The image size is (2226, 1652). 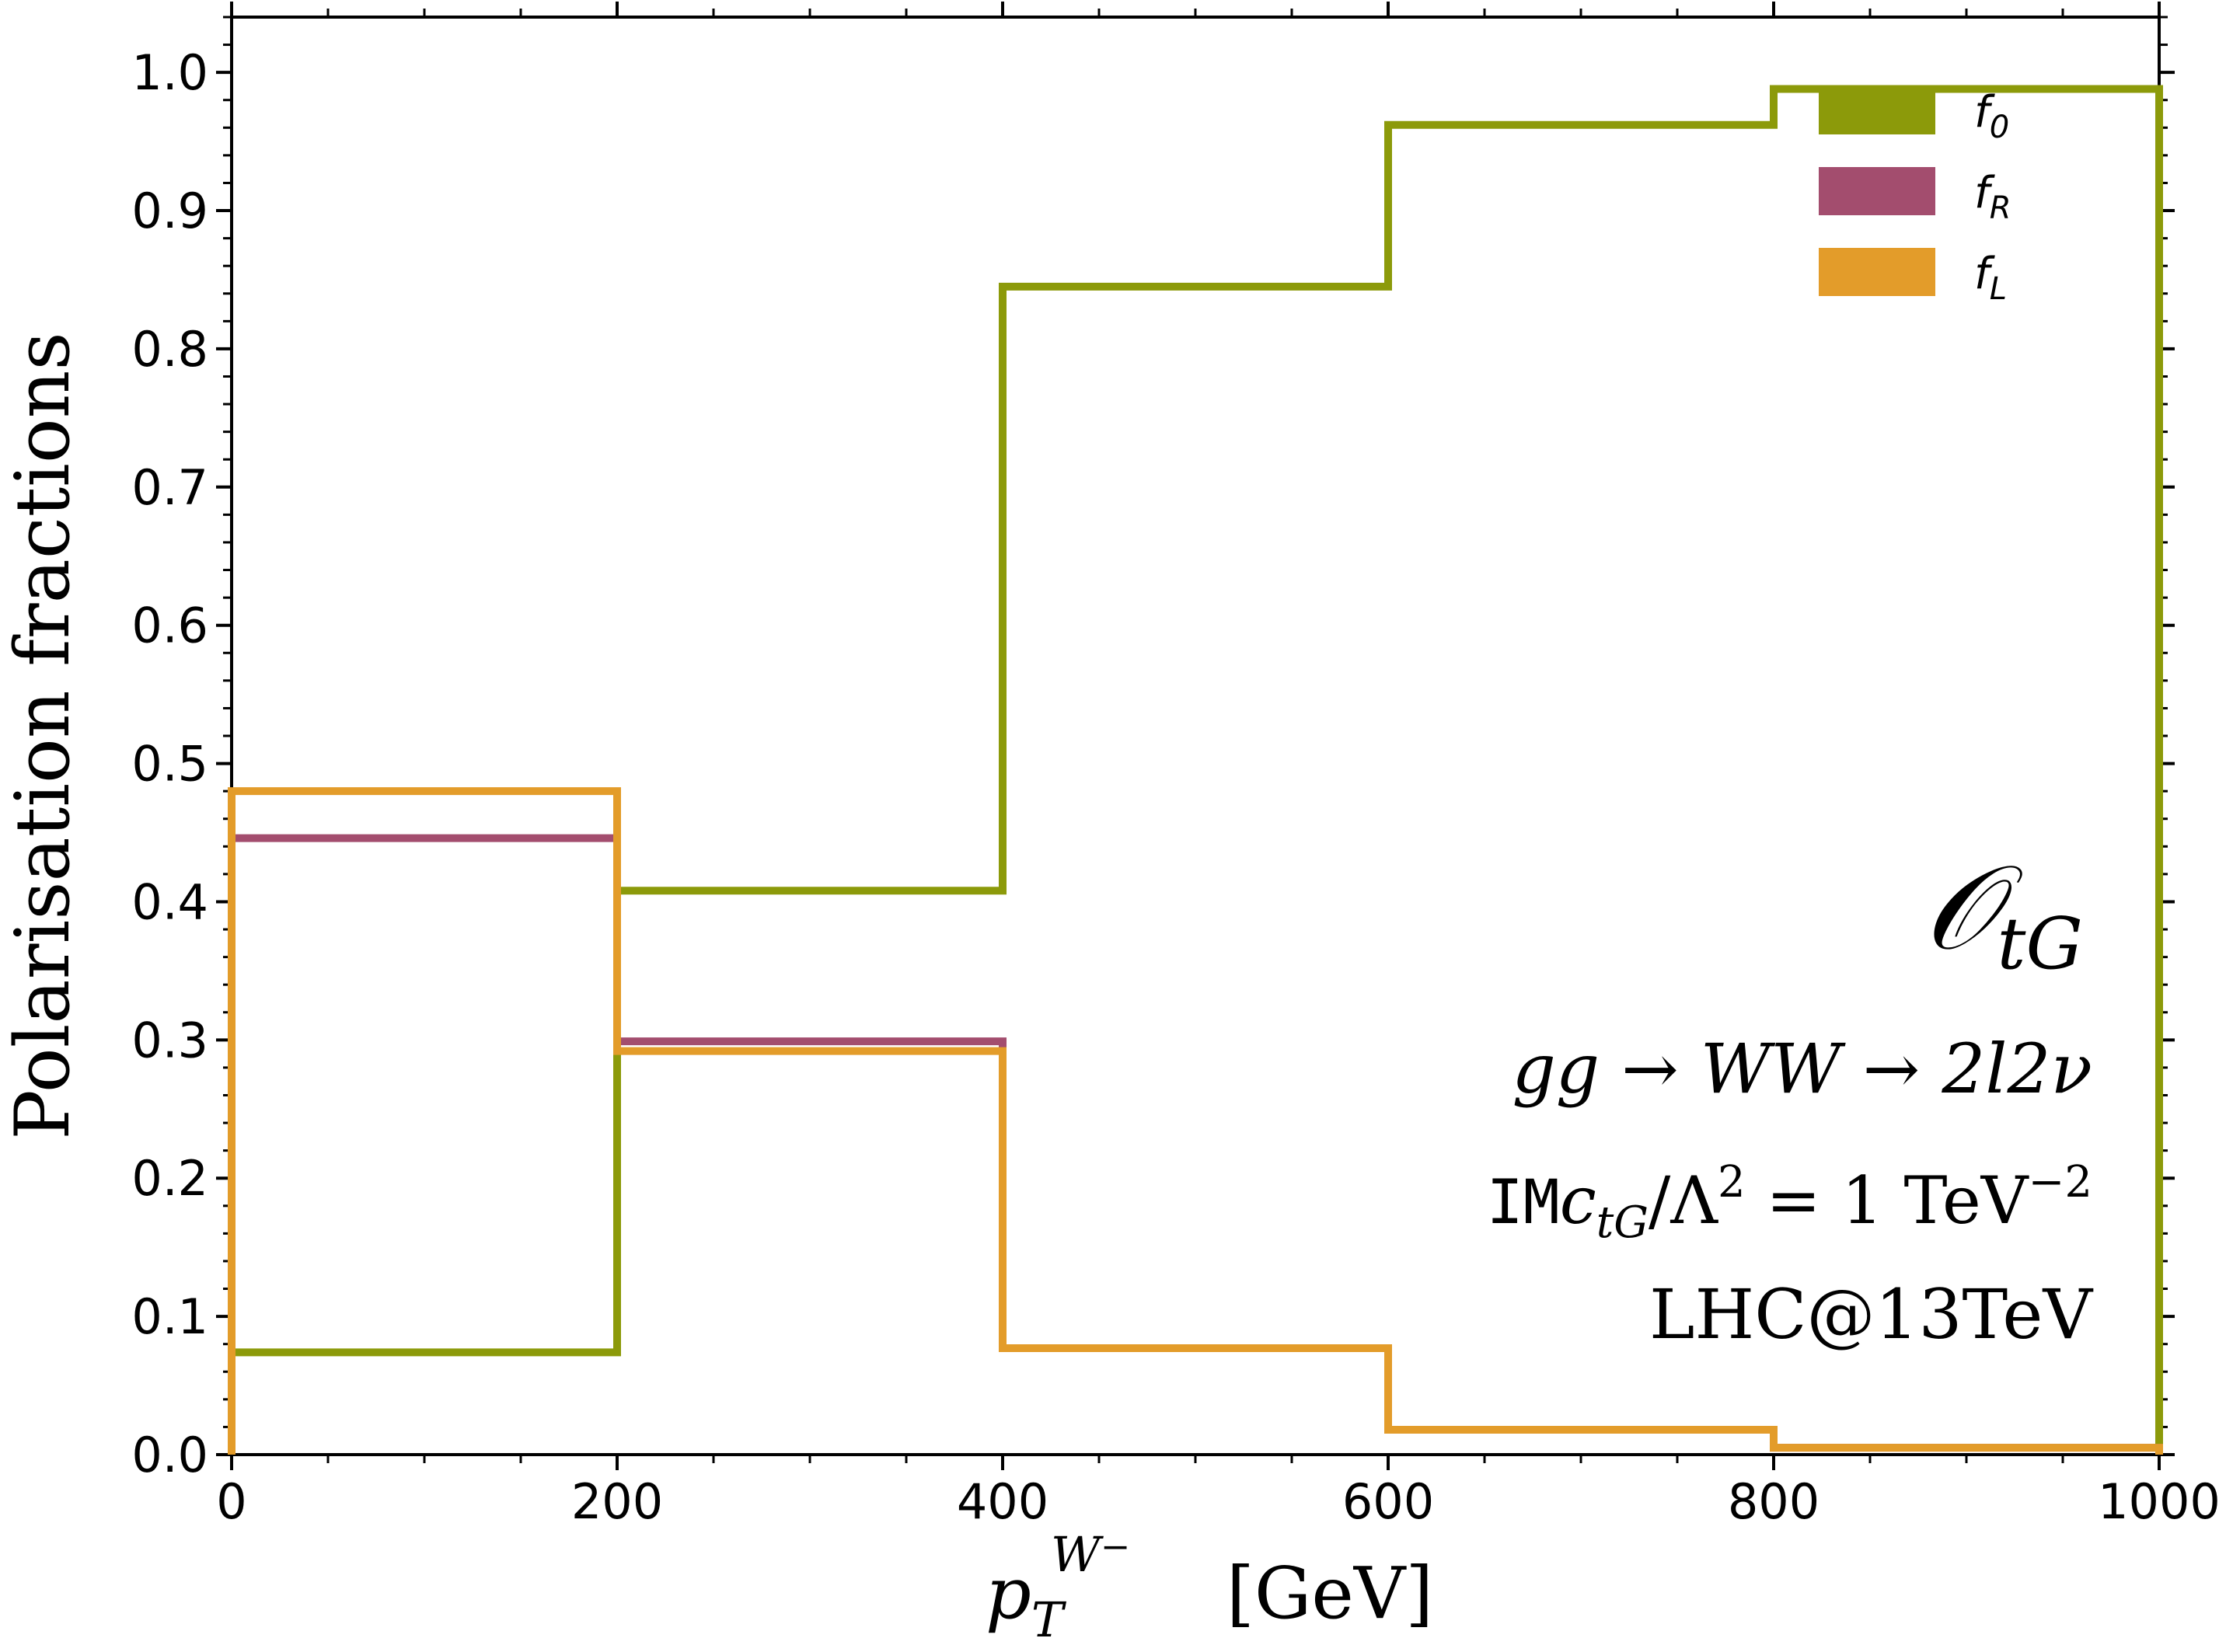 What do you see at coordinates (169, 349) in the screenshot?
I see `y-tick-label: 0.8` at bounding box center [169, 349].